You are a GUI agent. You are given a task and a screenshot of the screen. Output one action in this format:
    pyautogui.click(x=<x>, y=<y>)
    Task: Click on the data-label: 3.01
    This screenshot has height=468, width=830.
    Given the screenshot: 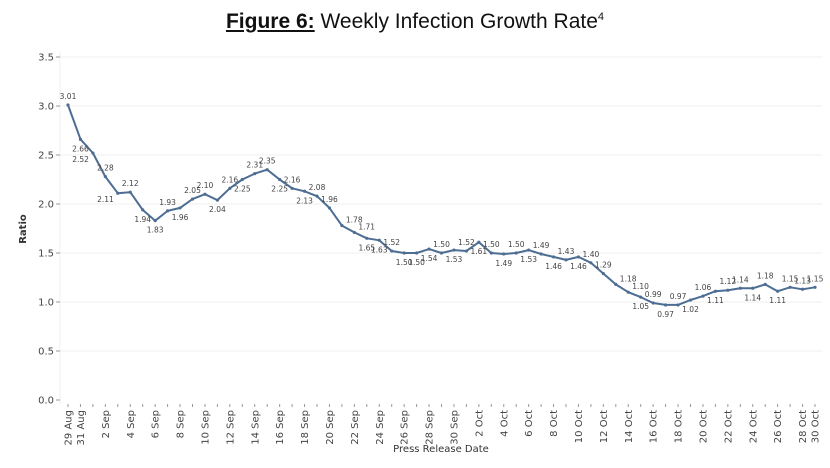 What is the action you would take?
    pyautogui.click(x=68, y=96)
    